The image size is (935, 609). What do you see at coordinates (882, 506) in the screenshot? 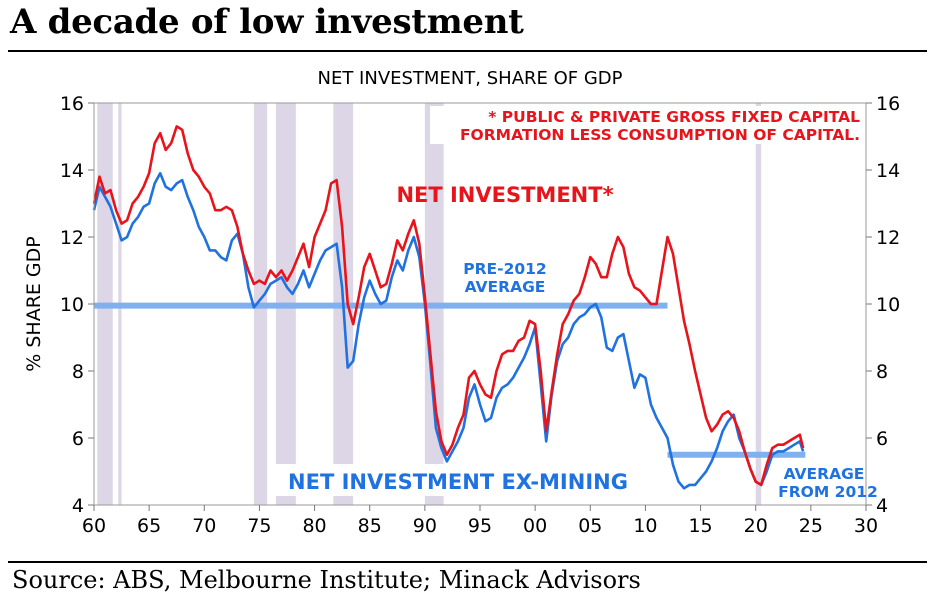
I see `y-tick-label-right-0: 4` at bounding box center [882, 506].